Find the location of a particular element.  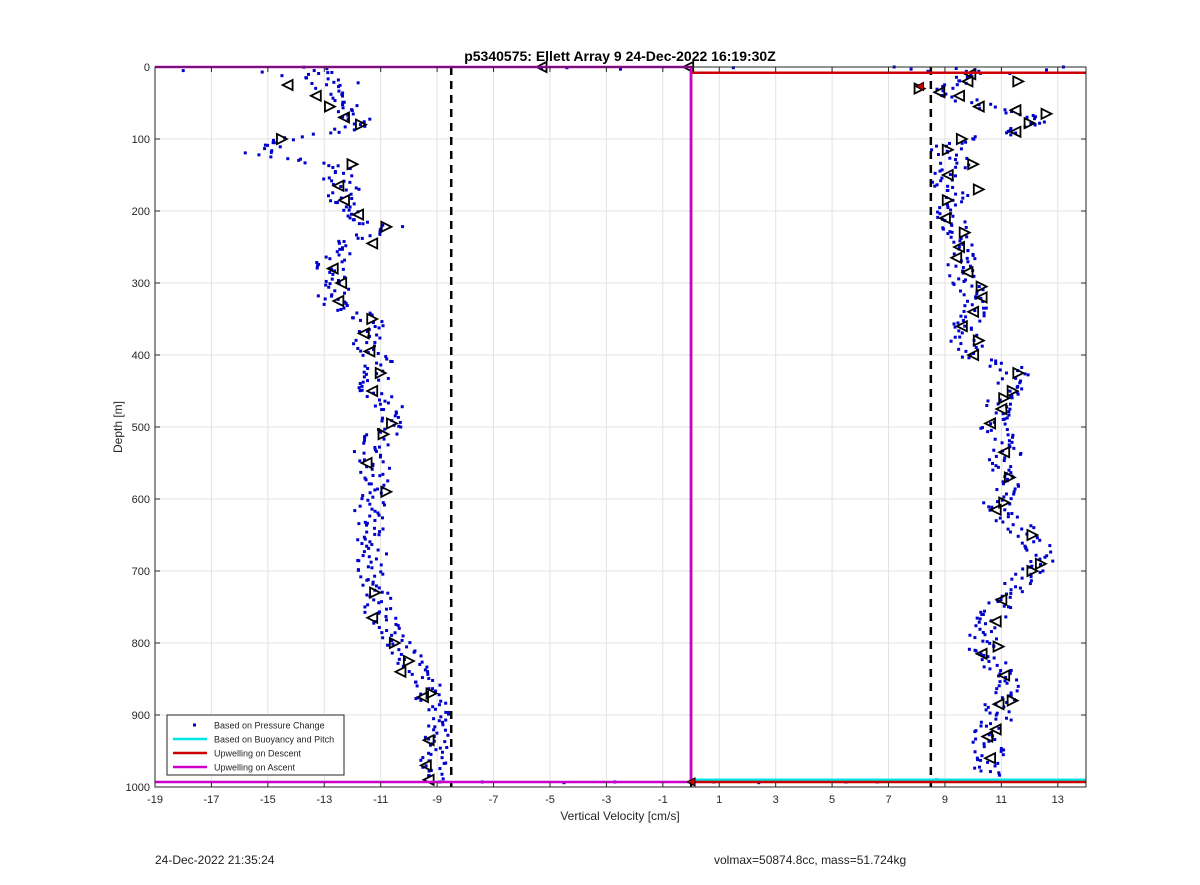

y-tick-label: 600 is located at coordinates (141, 500).